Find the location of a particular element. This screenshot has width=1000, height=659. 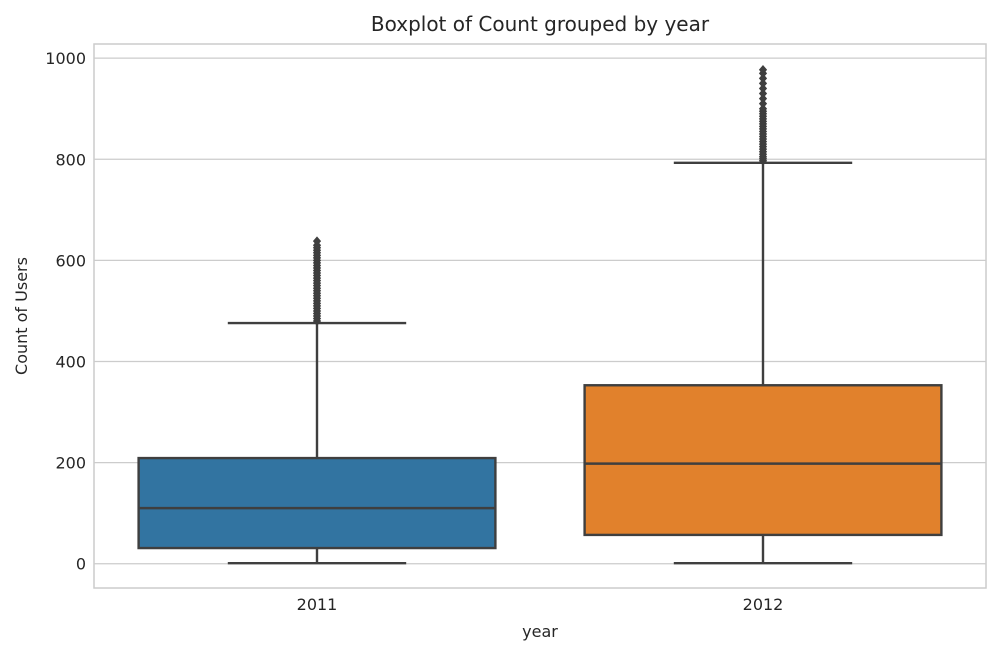

y-tick-label: 0 is located at coordinates (81, 564).